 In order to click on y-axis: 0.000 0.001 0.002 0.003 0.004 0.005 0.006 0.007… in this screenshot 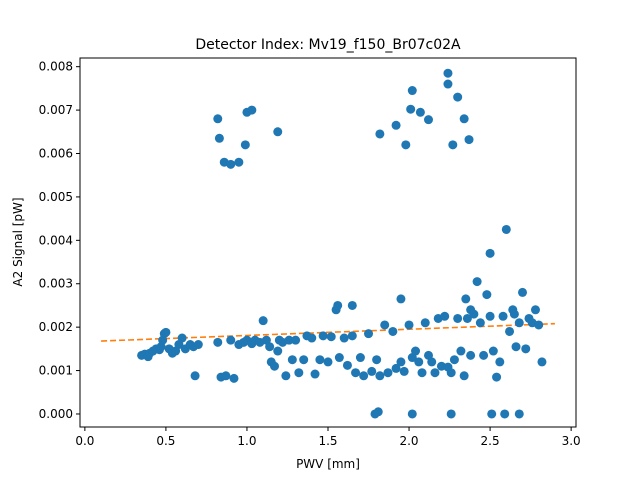, I will do `click(59, 240)`.